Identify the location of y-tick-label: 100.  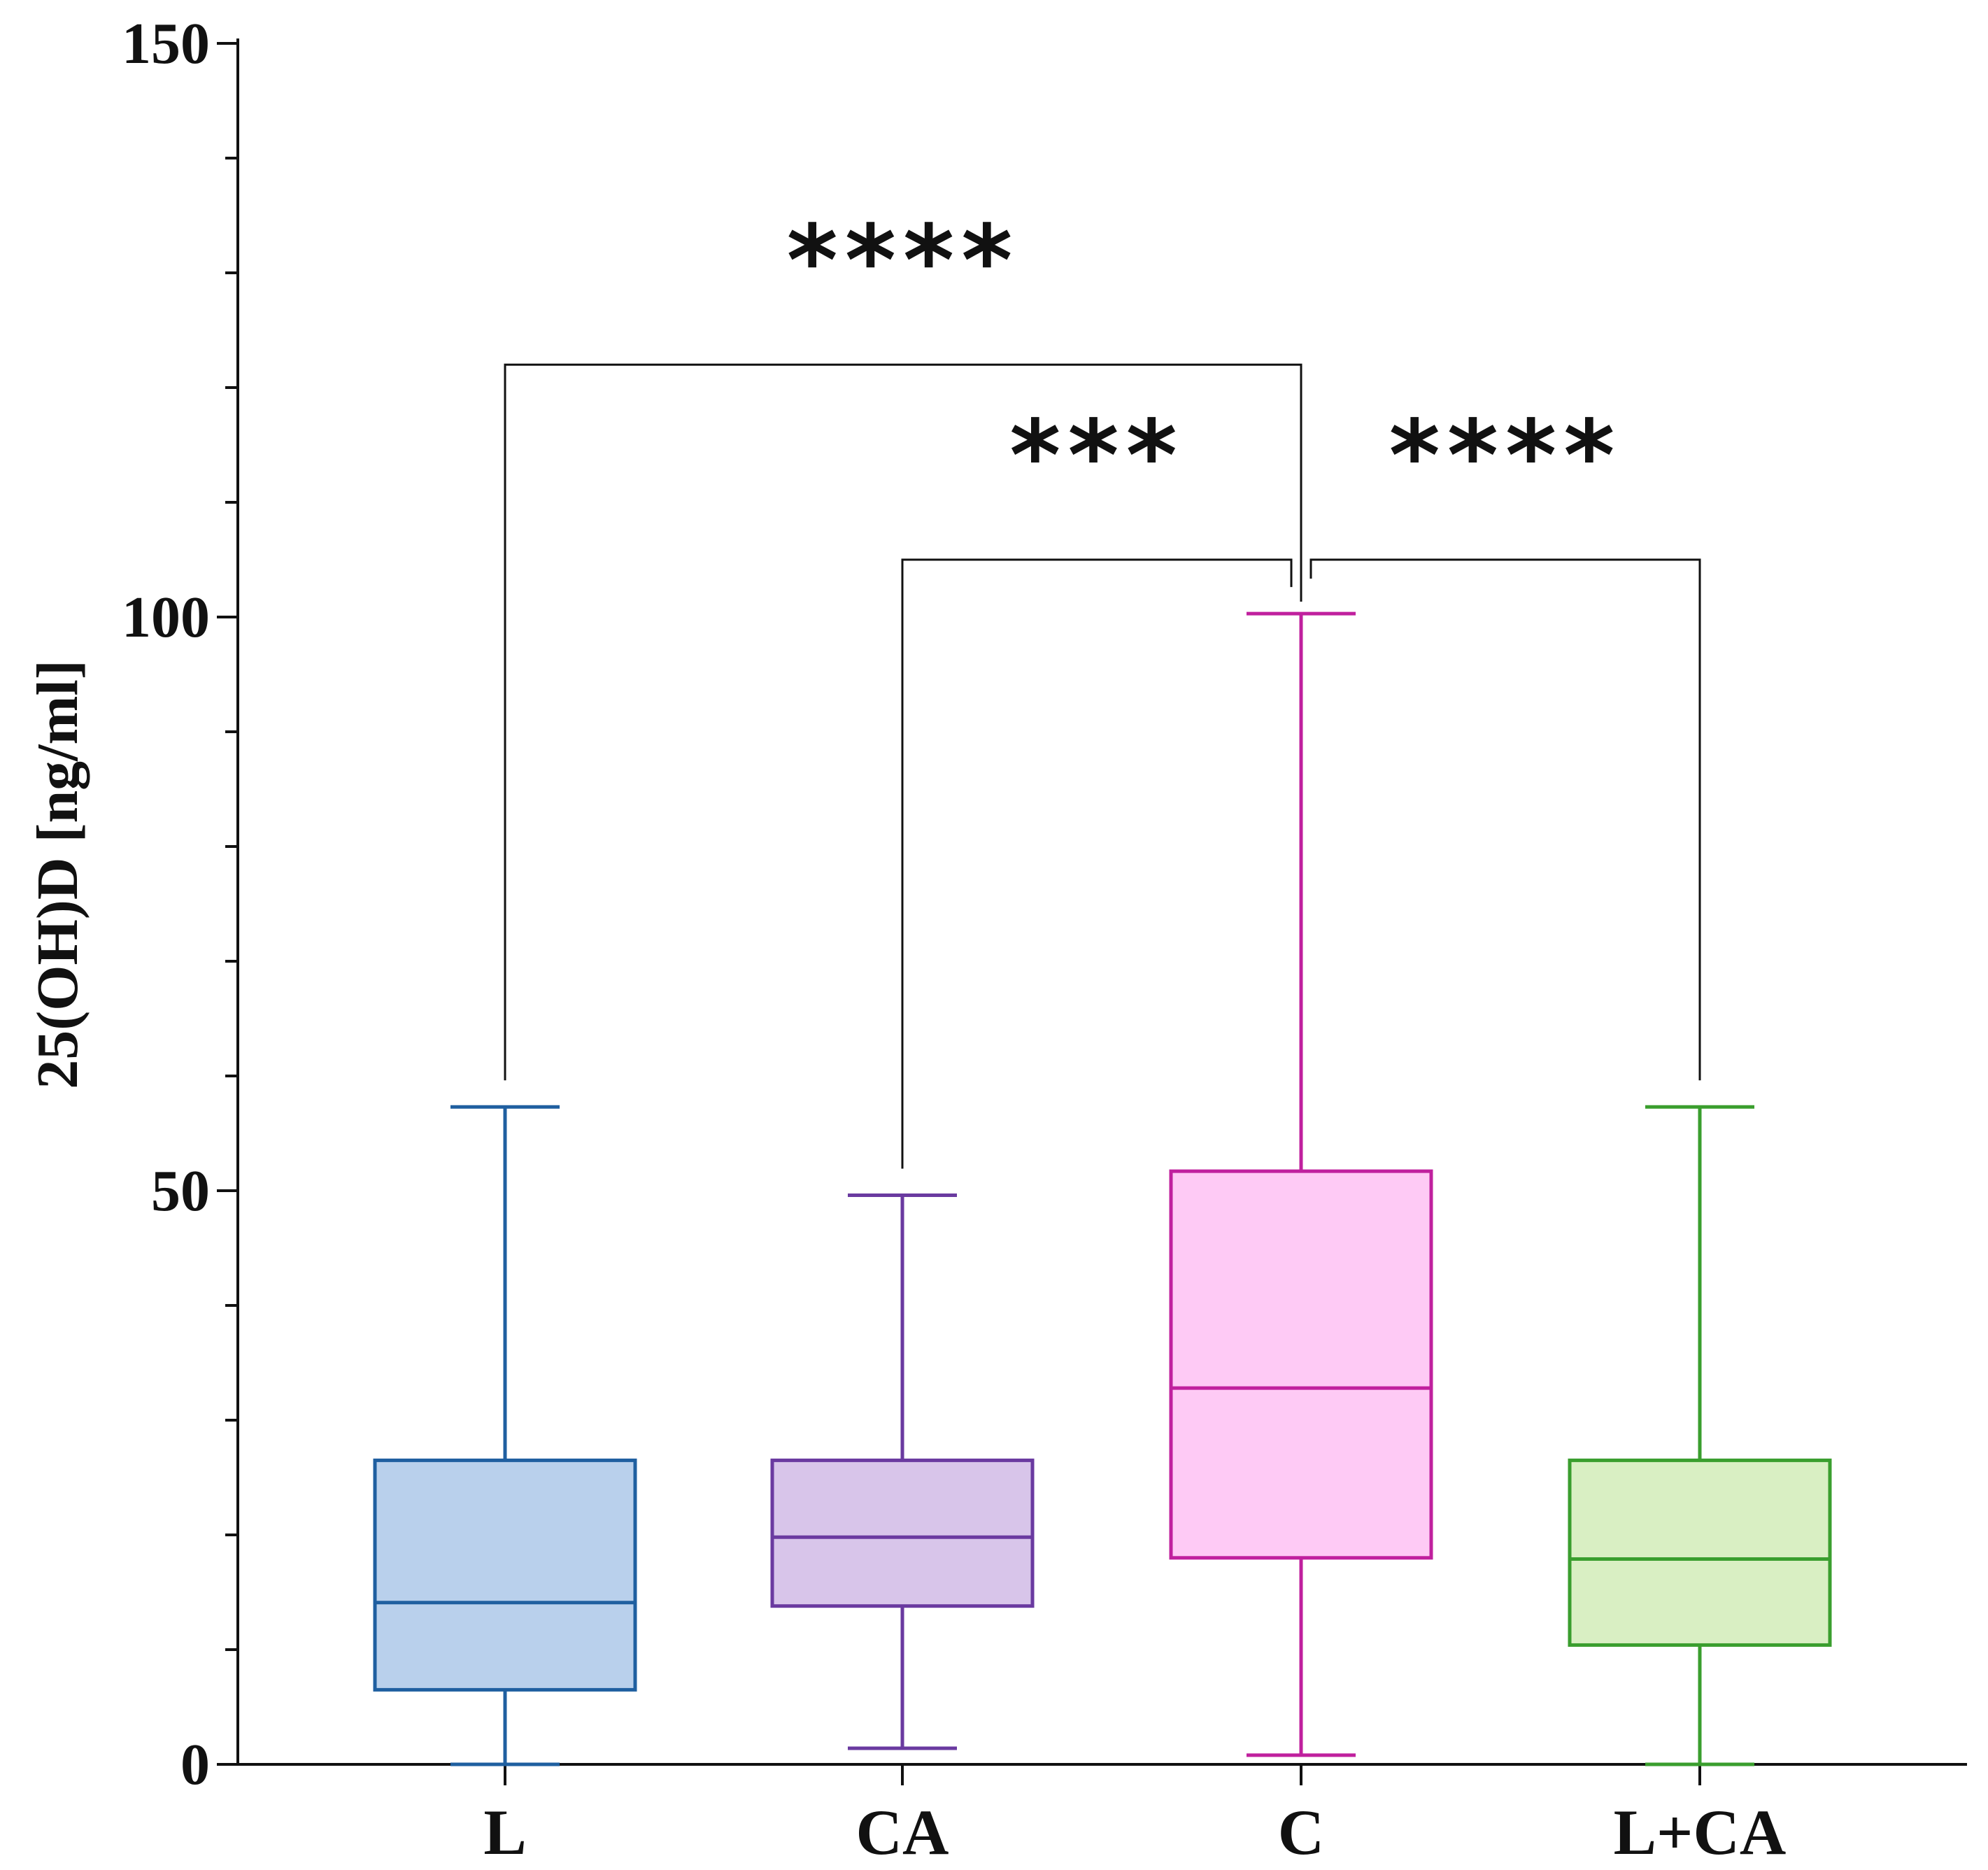
(166, 617).